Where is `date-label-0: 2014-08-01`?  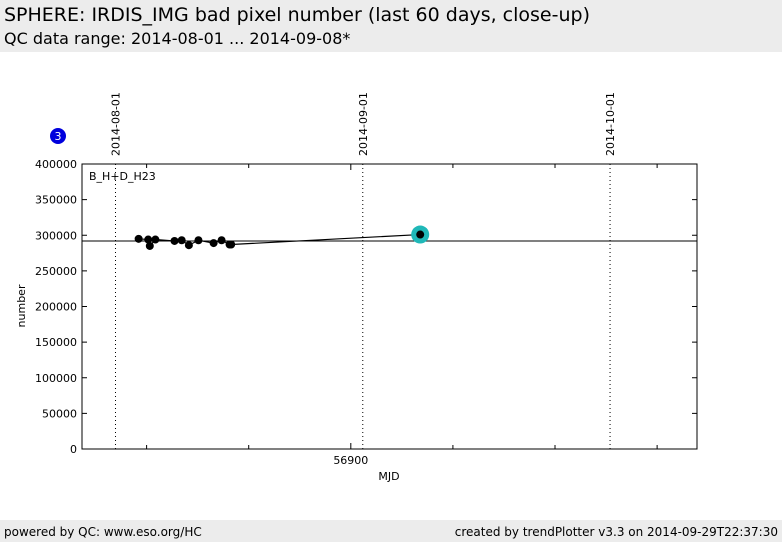 date-label-0: 2014-08-01 is located at coordinates (116, 124).